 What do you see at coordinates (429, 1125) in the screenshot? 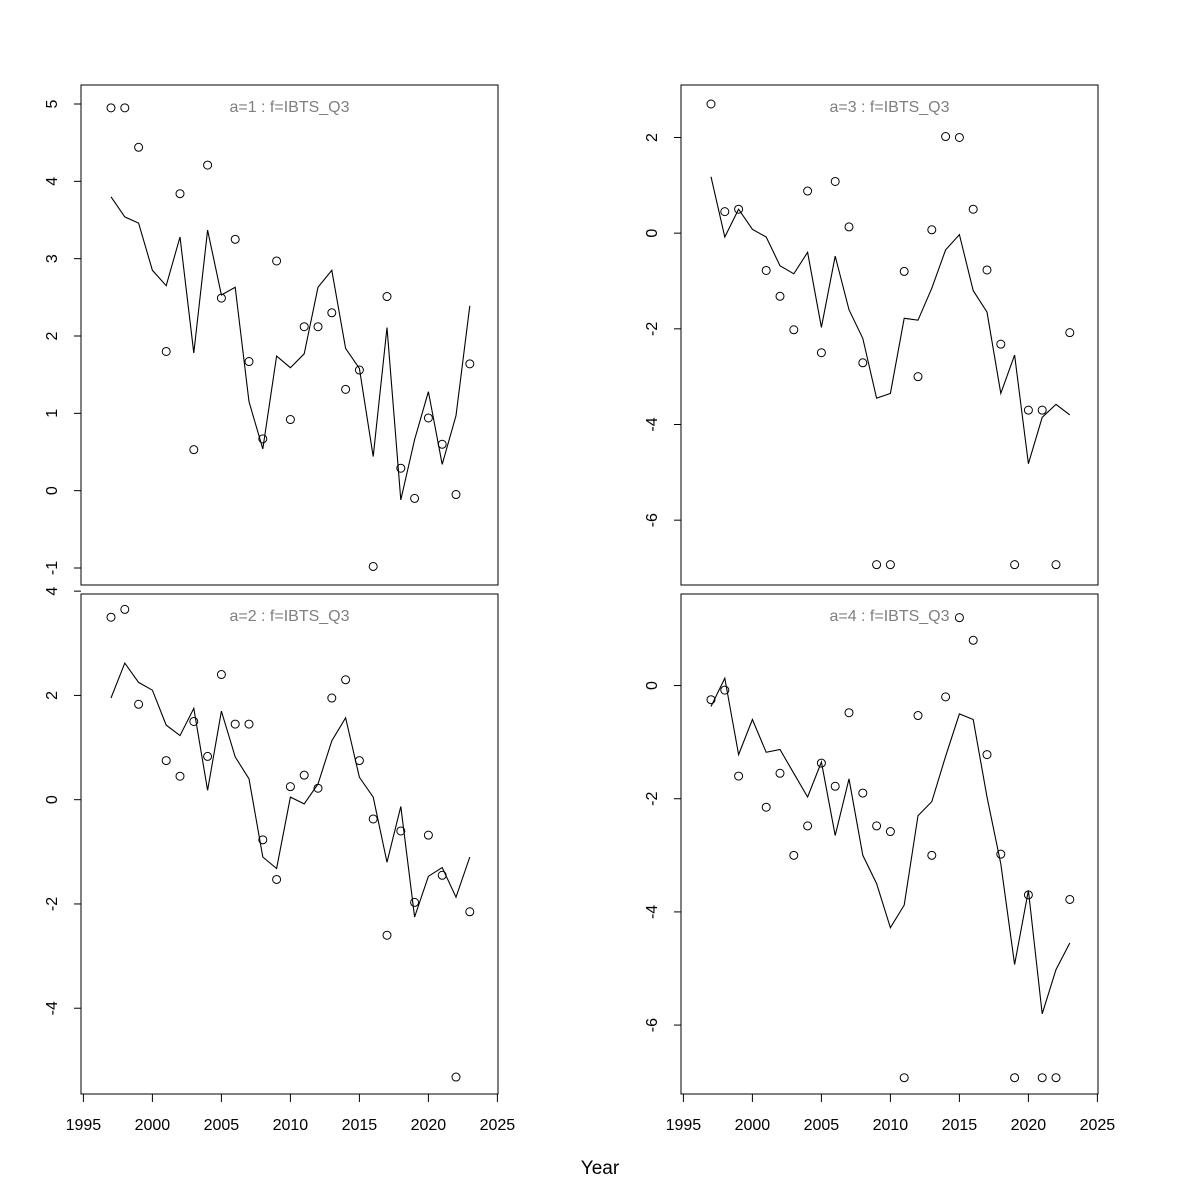
I see `x-tick-label: 2020` at bounding box center [429, 1125].